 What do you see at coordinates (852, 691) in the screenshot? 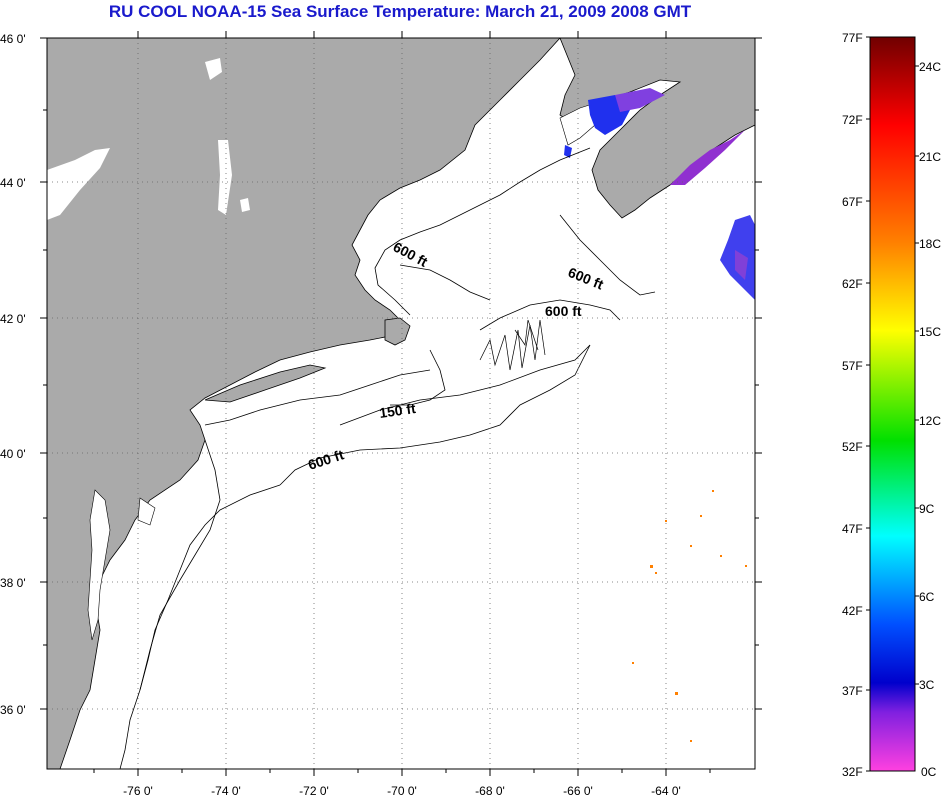
I see `cbar-f-37: 37F` at bounding box center [852, 691].